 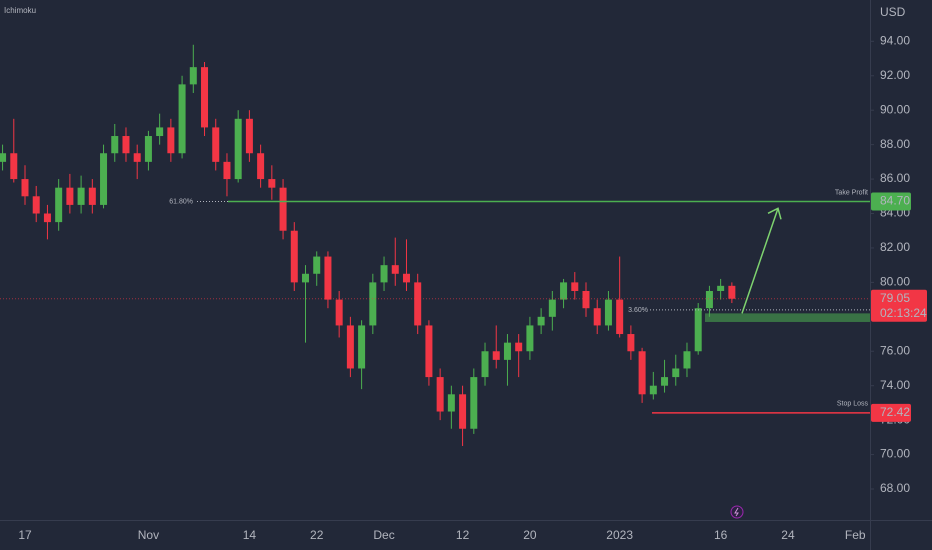 What do you see at coordinates (788, 535) in the screenshot?
I see `x-tick-label: 24` at bounding box center [788, 535].